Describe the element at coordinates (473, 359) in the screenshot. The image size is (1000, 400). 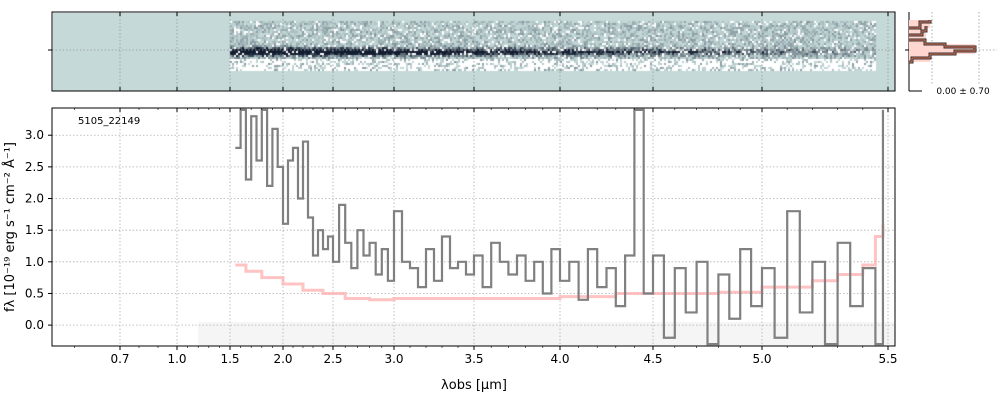
I see `x-tick-label: 3.5` at that location.